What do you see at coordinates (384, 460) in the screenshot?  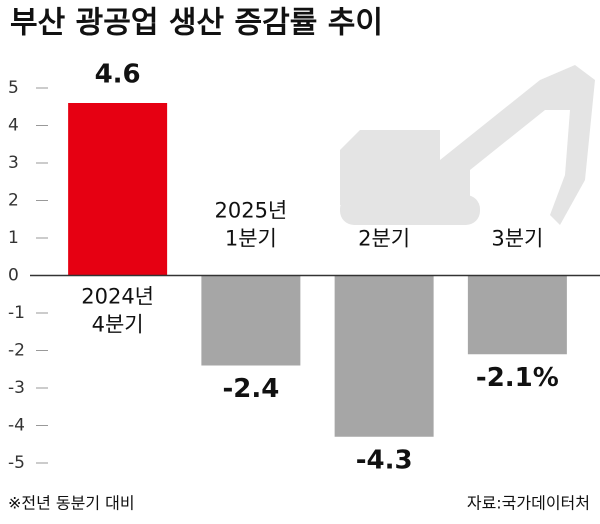 I see `value-label: -4.3` at bounding box center [384, 460].